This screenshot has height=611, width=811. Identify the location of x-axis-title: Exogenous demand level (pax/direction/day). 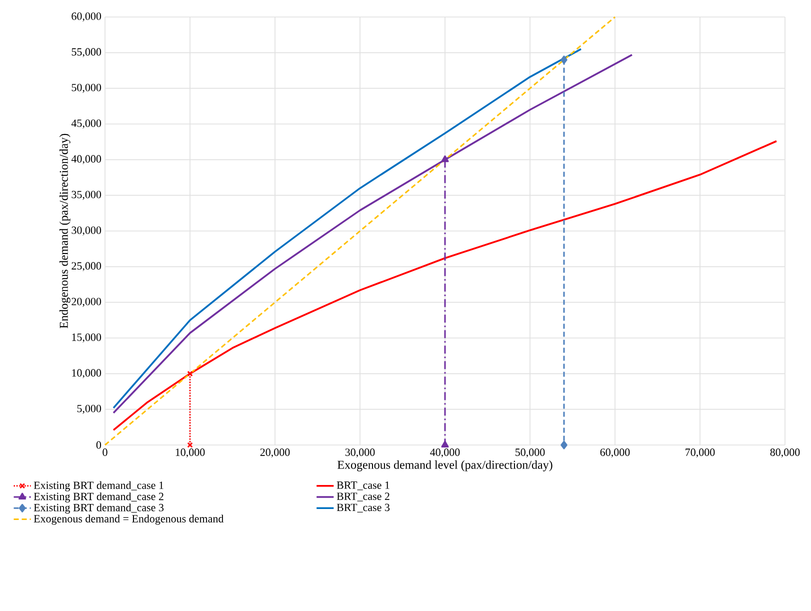
(445, 466).